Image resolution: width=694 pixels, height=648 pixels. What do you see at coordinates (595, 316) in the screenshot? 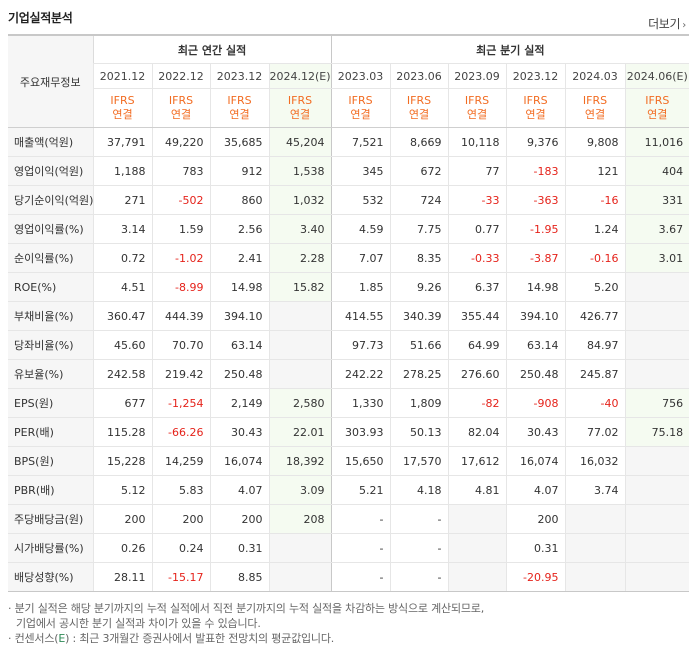
I see `cell: 426.77` at bounding box center [595, 316].